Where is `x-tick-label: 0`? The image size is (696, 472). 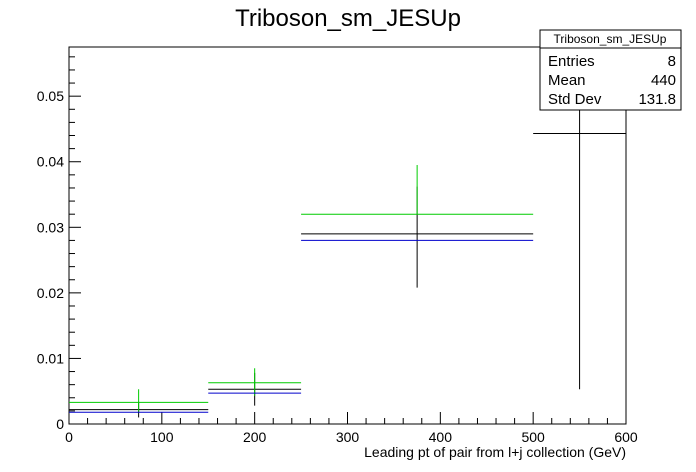 x-tick-label: 0 is located at coordinates (69, 437).